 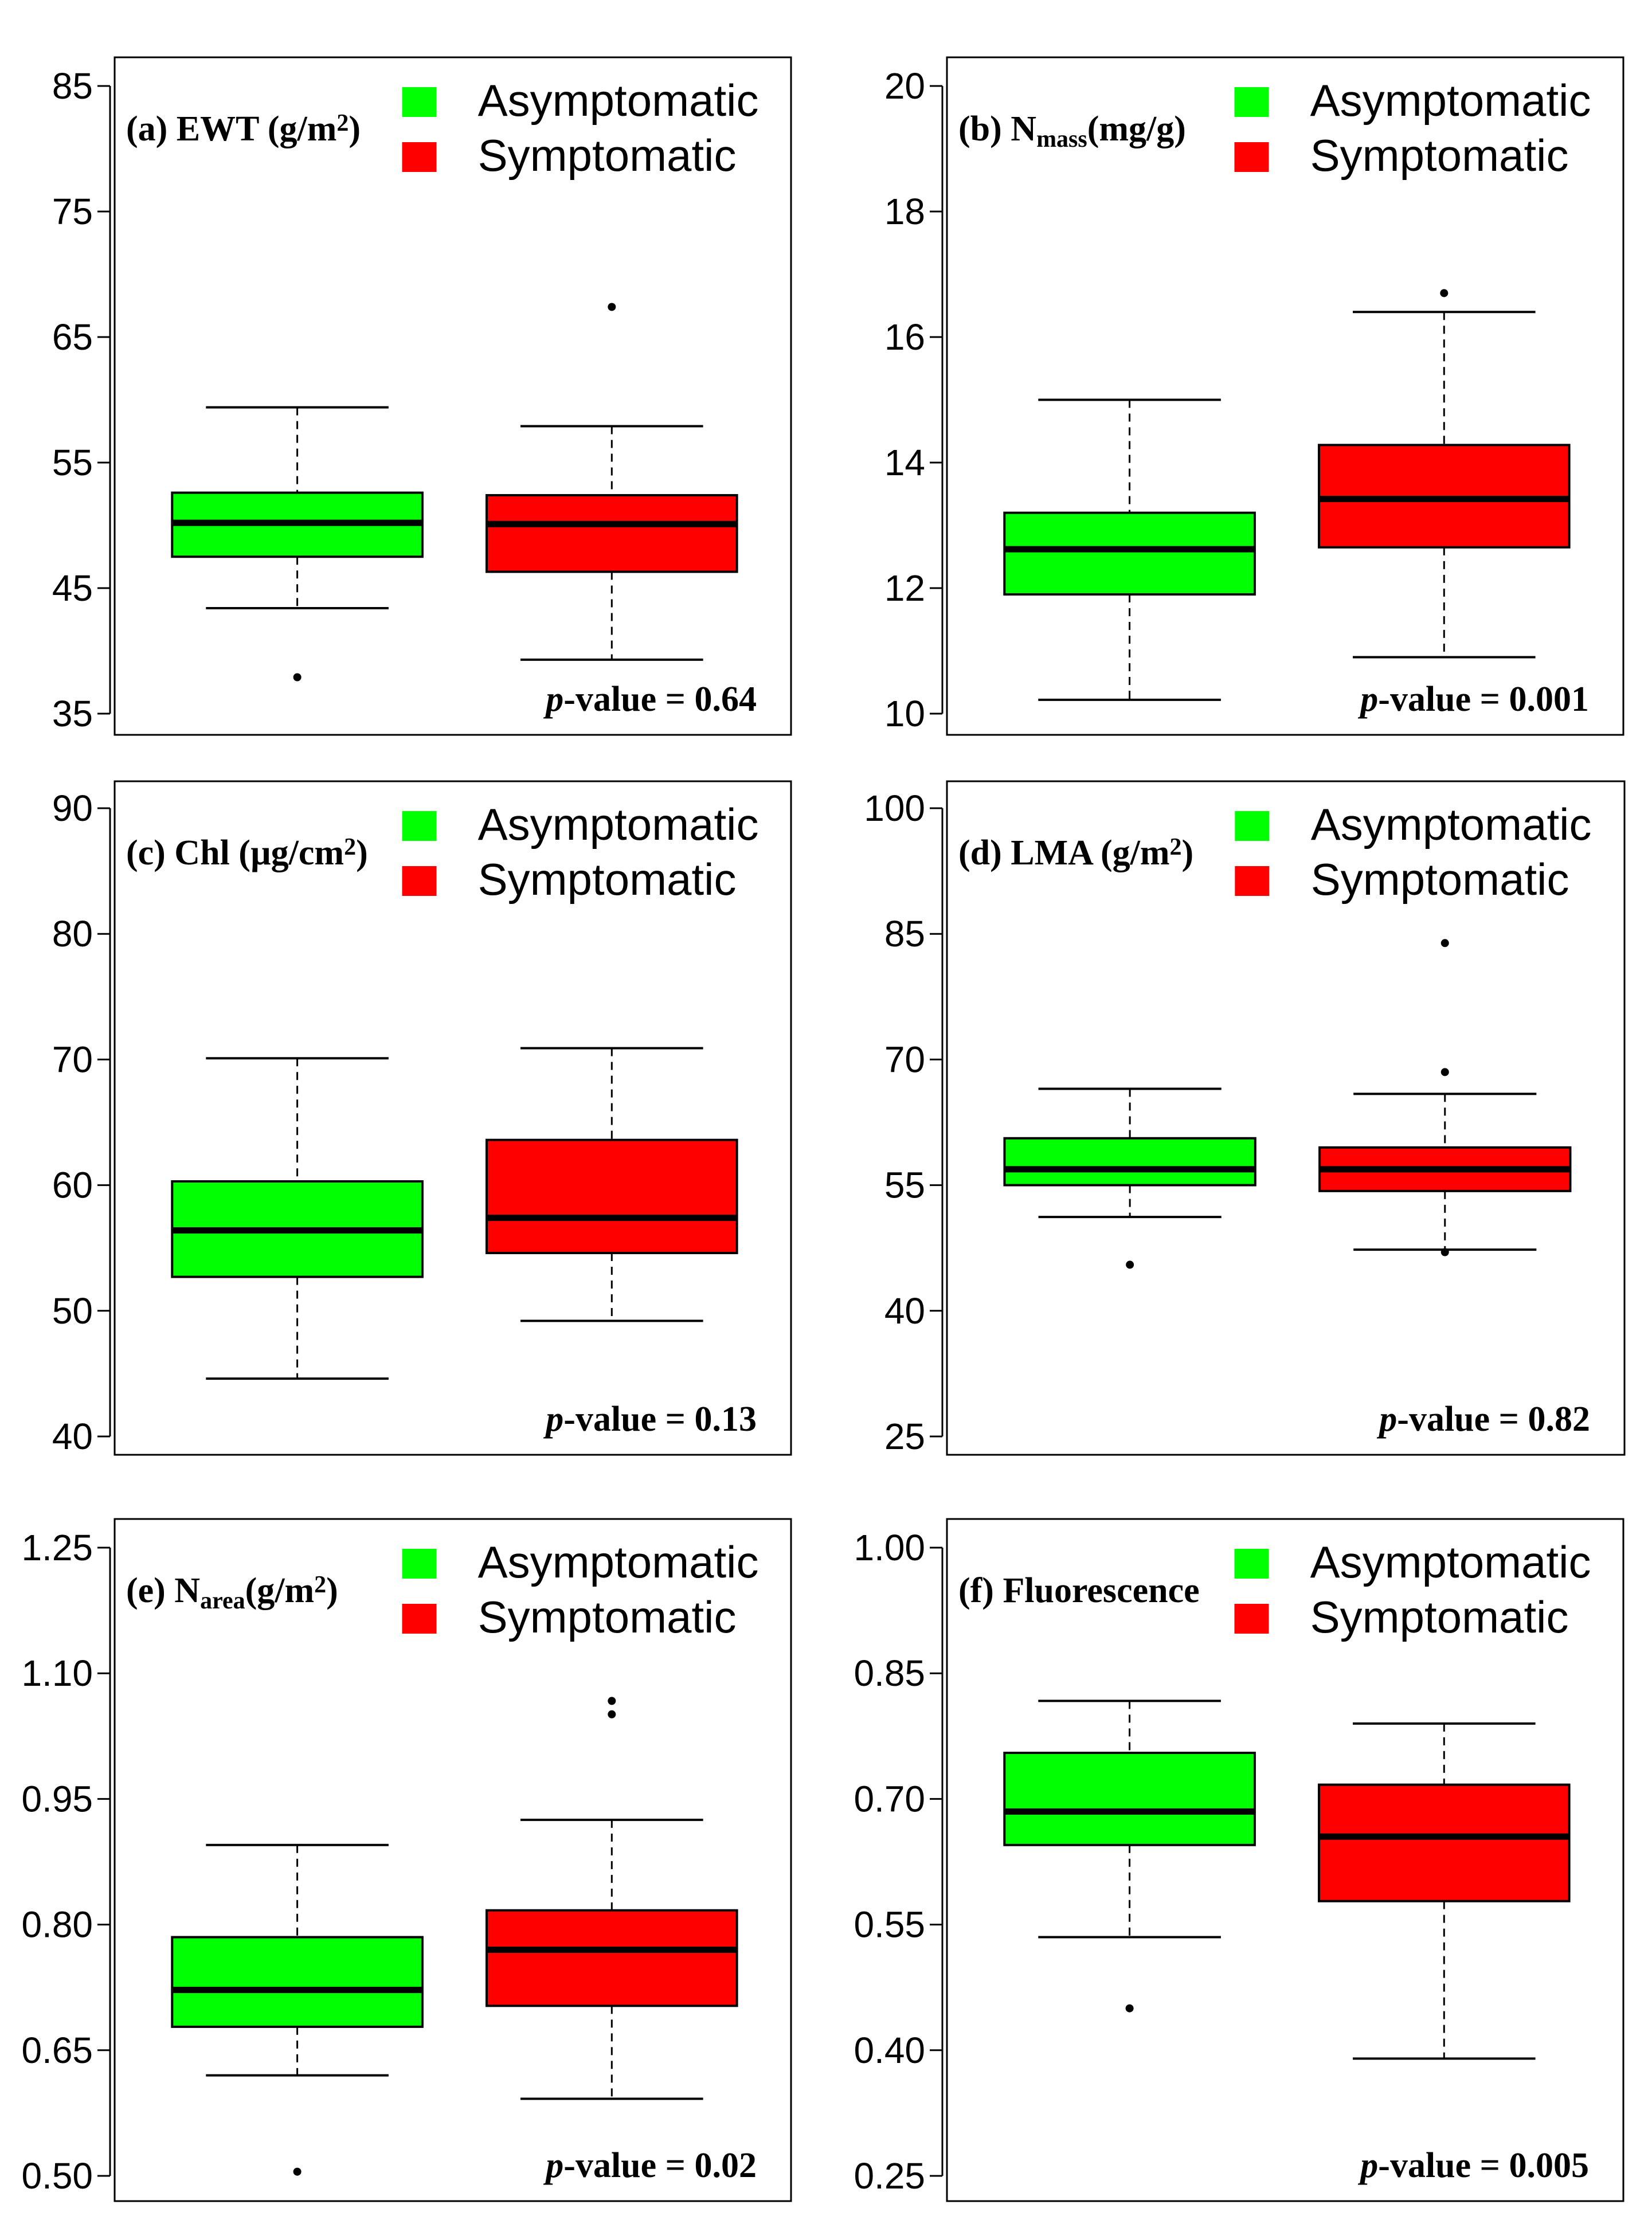 I want to click on panel-title: (e) Narea(g/m2), so click(x=232, y=1592).